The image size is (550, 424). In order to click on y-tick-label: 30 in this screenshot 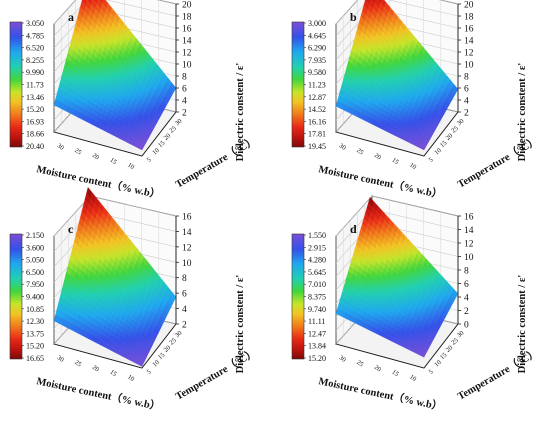, I will do `click(460, 335)`.